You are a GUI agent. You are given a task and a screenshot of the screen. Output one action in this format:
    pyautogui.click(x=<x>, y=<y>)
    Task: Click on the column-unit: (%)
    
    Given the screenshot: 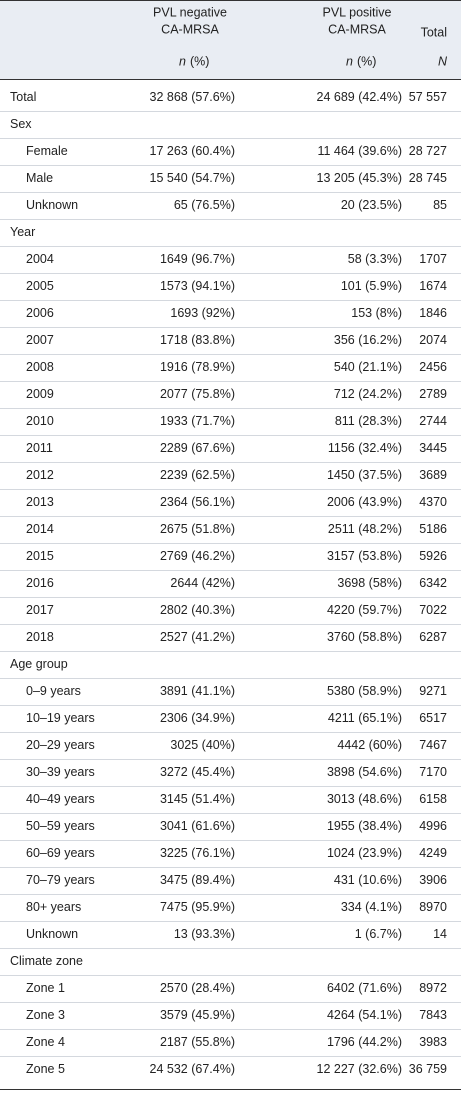 What is the action you would take?
    pyautogui.click(x=199, y=61)
    